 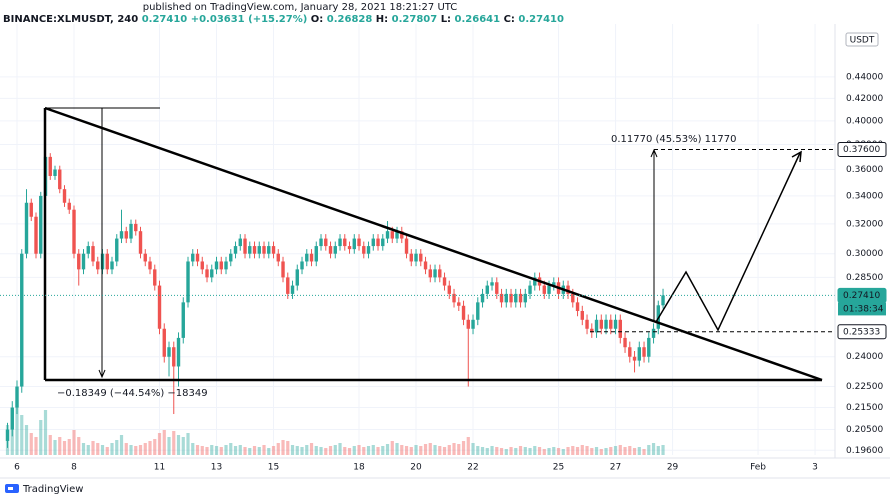 I want to click on x-tick-label: 25, so click(x=558, y=468).